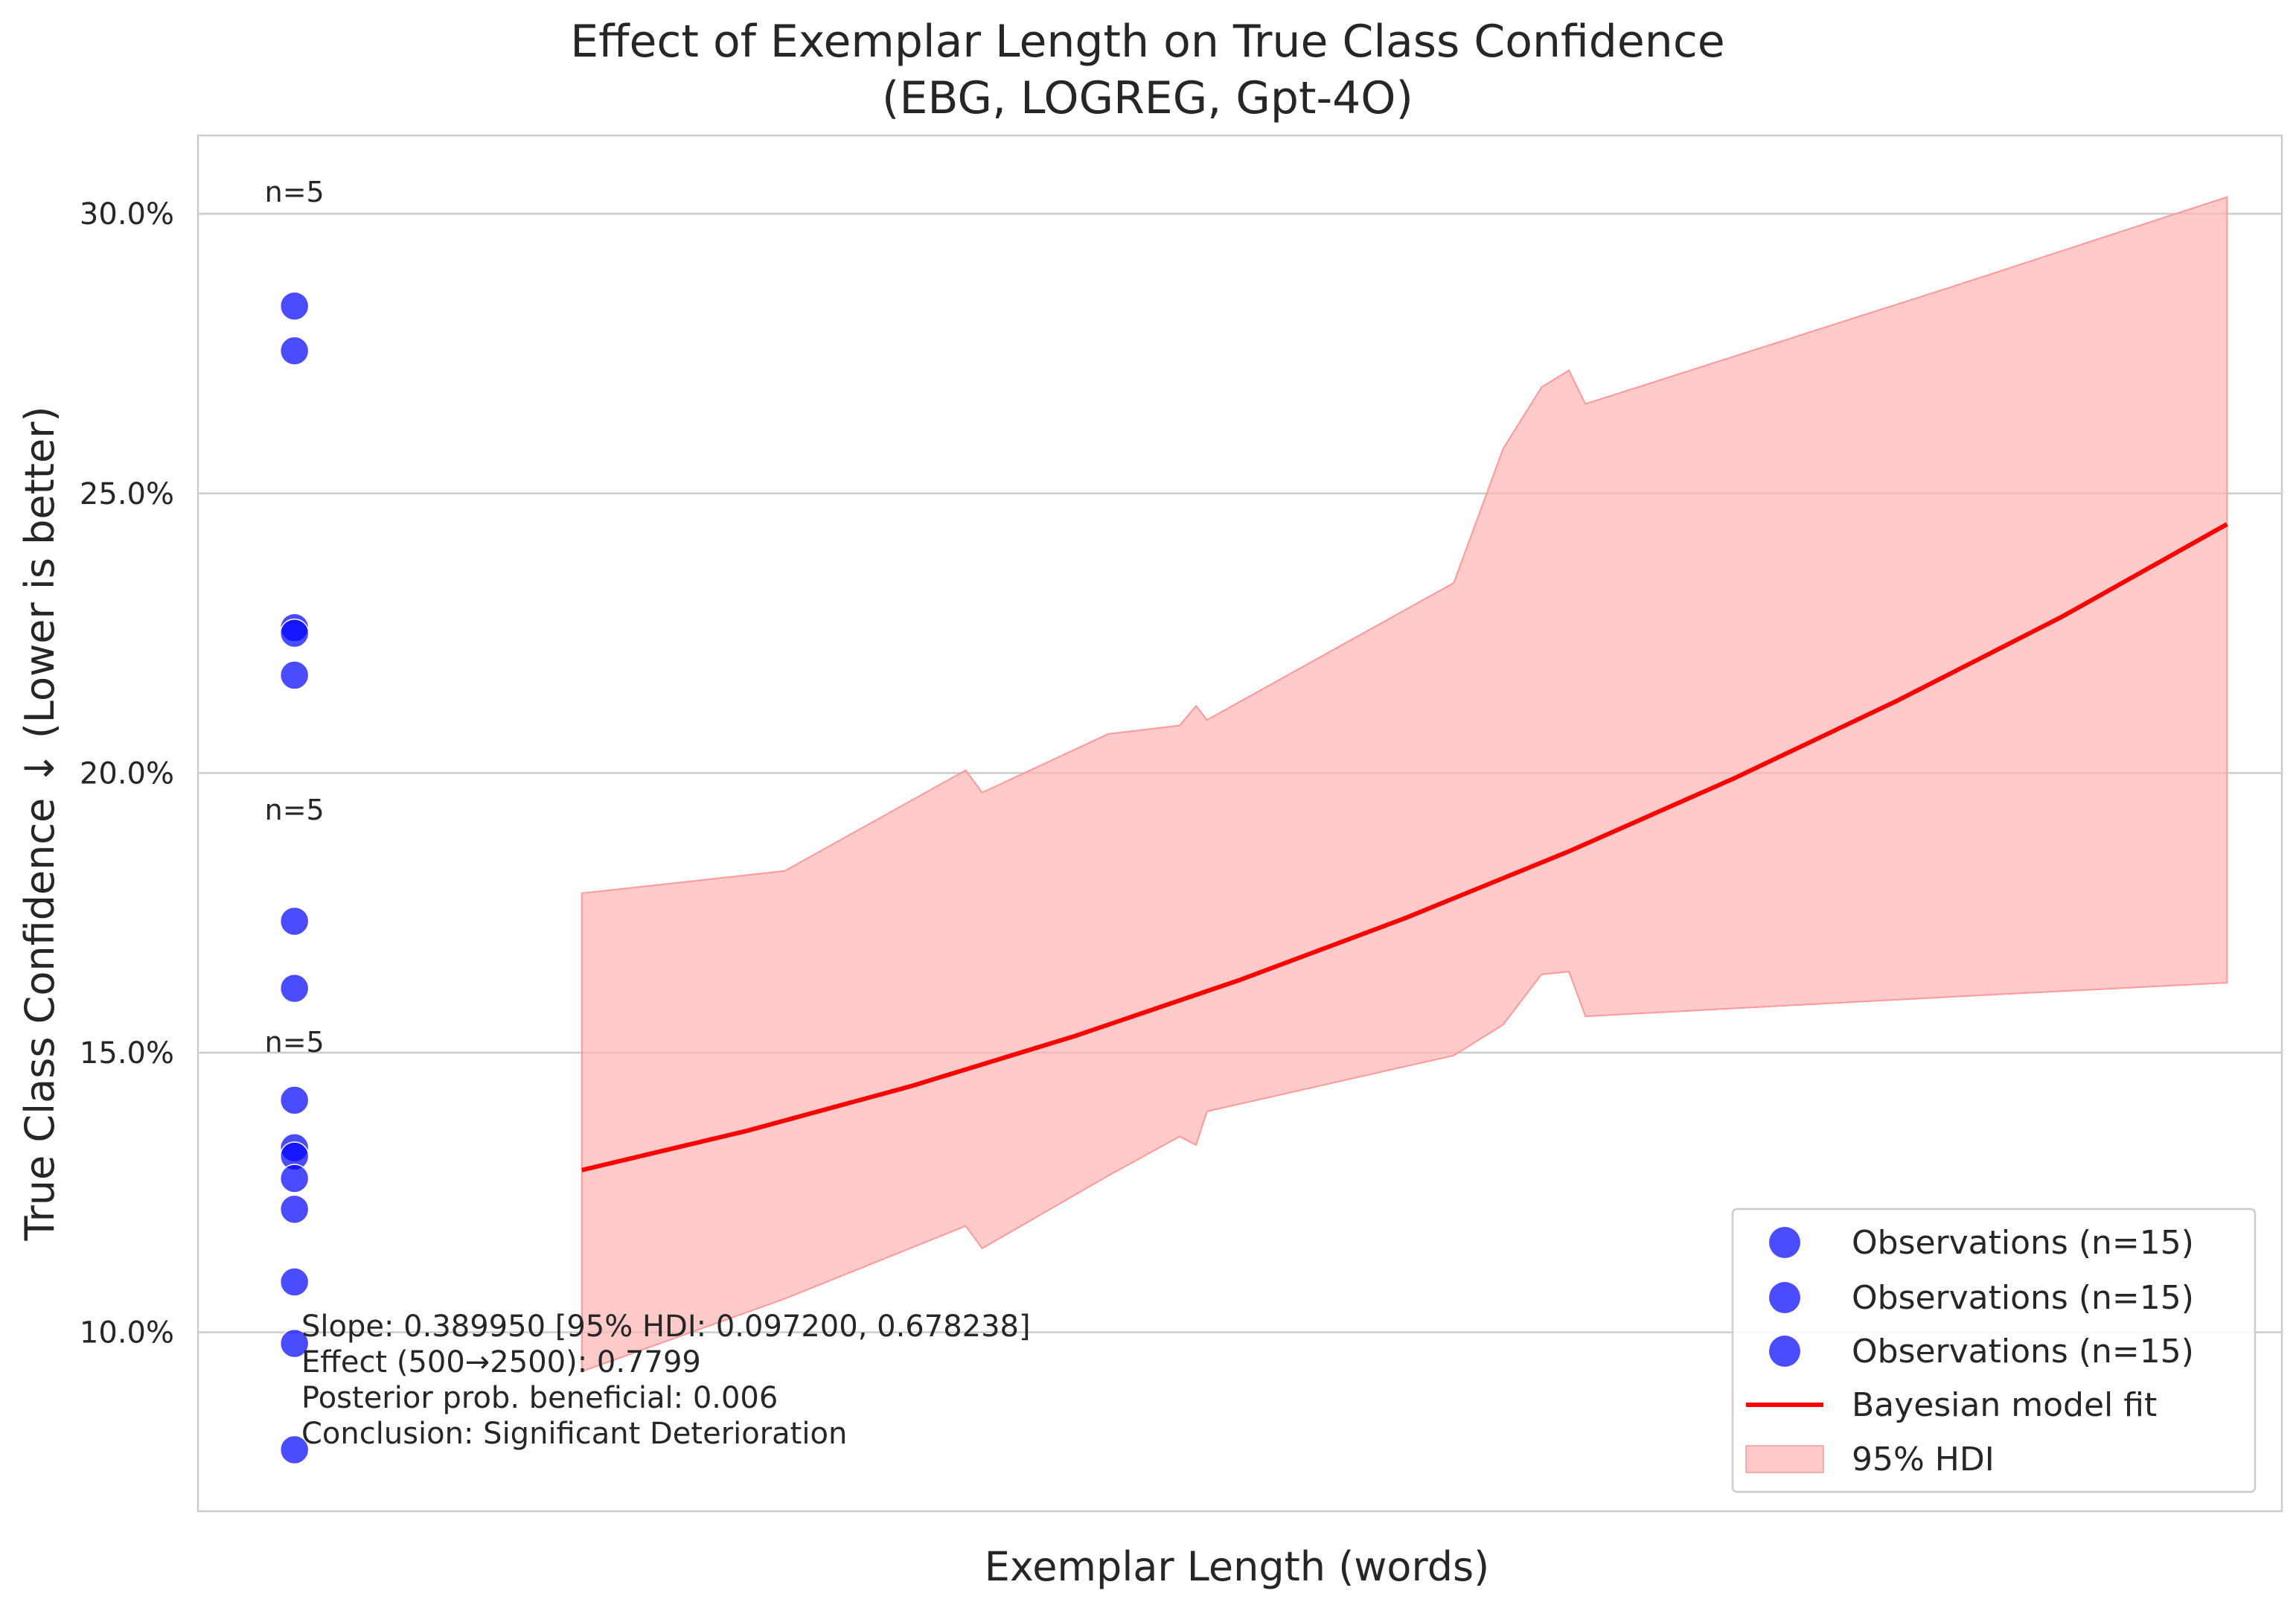 The width and height of the screenshot is (2296, 1611). I want to click on y-tick-label: 15.0%, so click(127, 1053).